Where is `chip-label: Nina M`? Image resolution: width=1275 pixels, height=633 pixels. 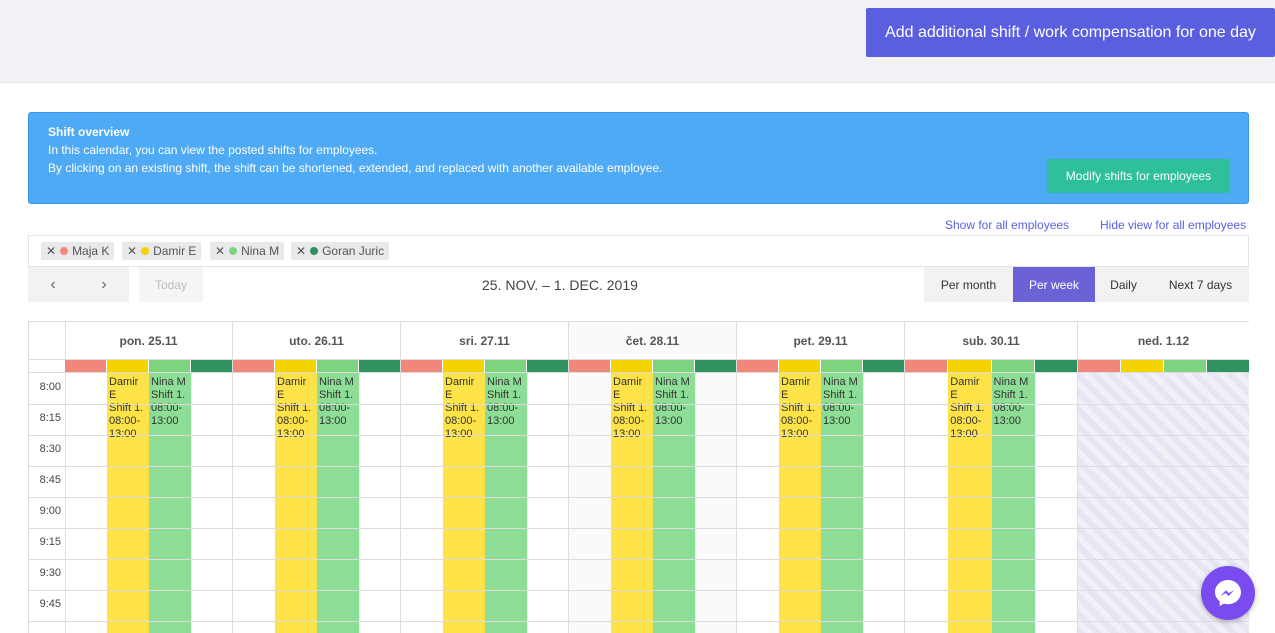 chip-label: Nina M is located at coordinates (260, 251).